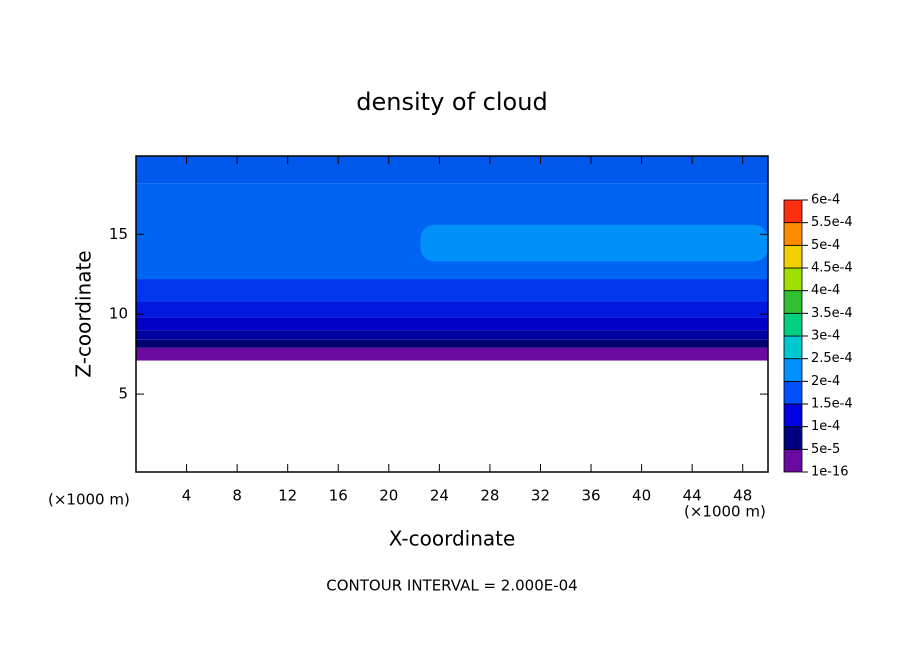 The image size is (904, 658). What do you see at coordinates (830, 472) in the screenshot?
I see `colorbar-label: 1e-16` at bounding box center [830, 472].